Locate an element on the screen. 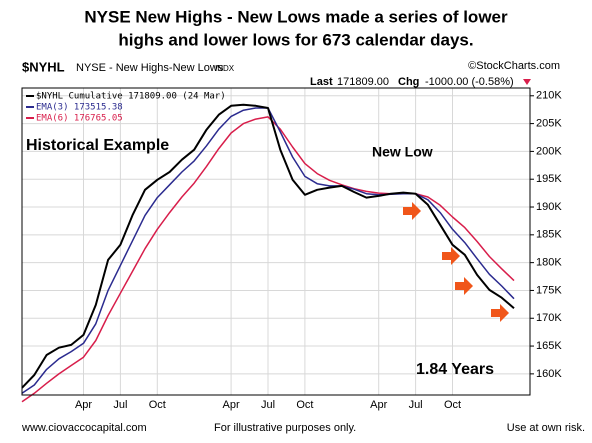  y-tick-label: 180K is located at coordinates (549, 263).